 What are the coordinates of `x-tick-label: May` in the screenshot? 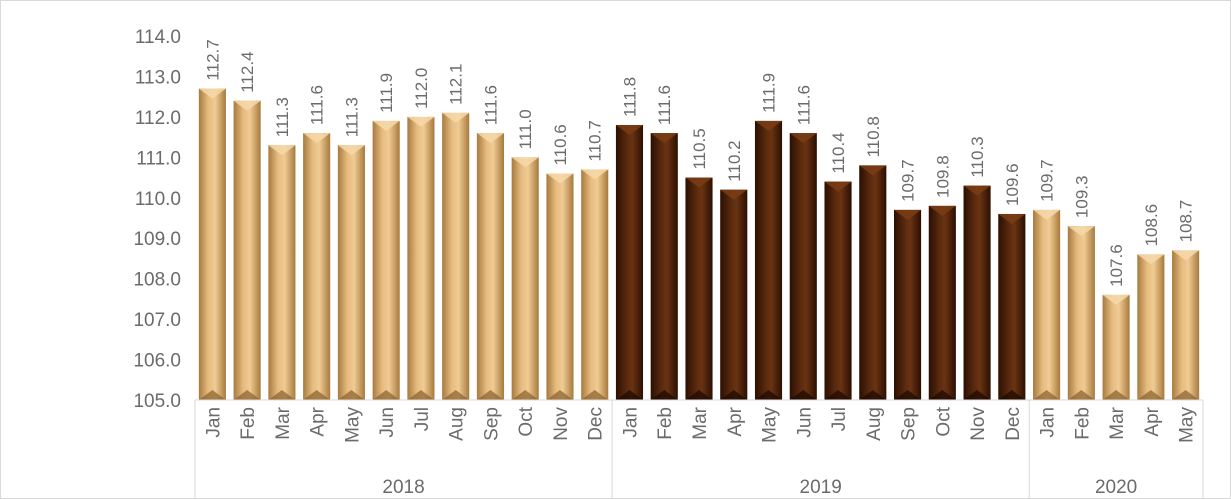 It's located at (1187, 425).